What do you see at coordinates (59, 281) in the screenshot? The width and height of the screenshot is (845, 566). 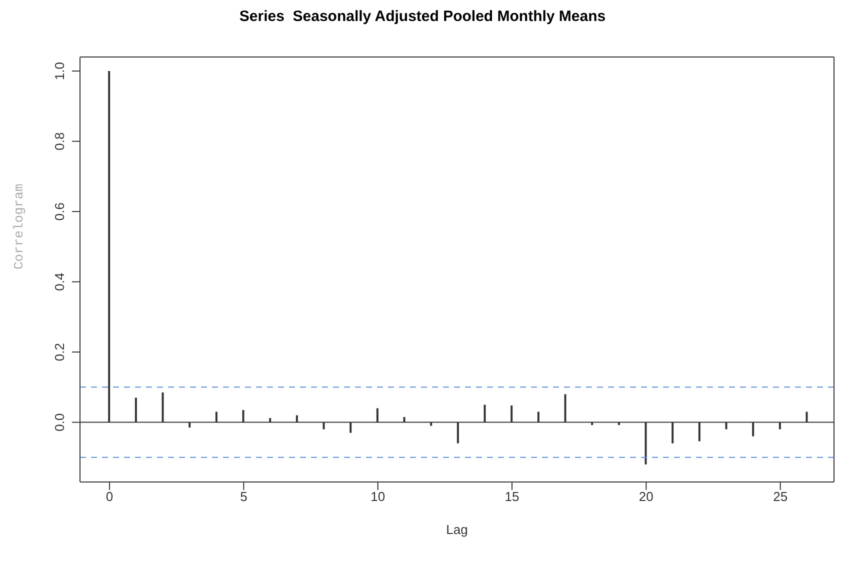 I see `y-tick-label: 0.4` at bounding box center [59, 281].